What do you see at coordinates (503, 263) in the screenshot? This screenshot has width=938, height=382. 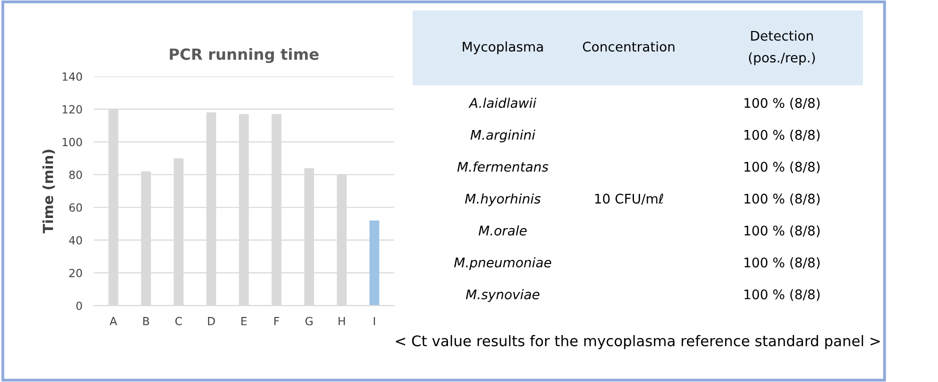 I see `text: M.pneumoniae` at bounding box center [503, 263].